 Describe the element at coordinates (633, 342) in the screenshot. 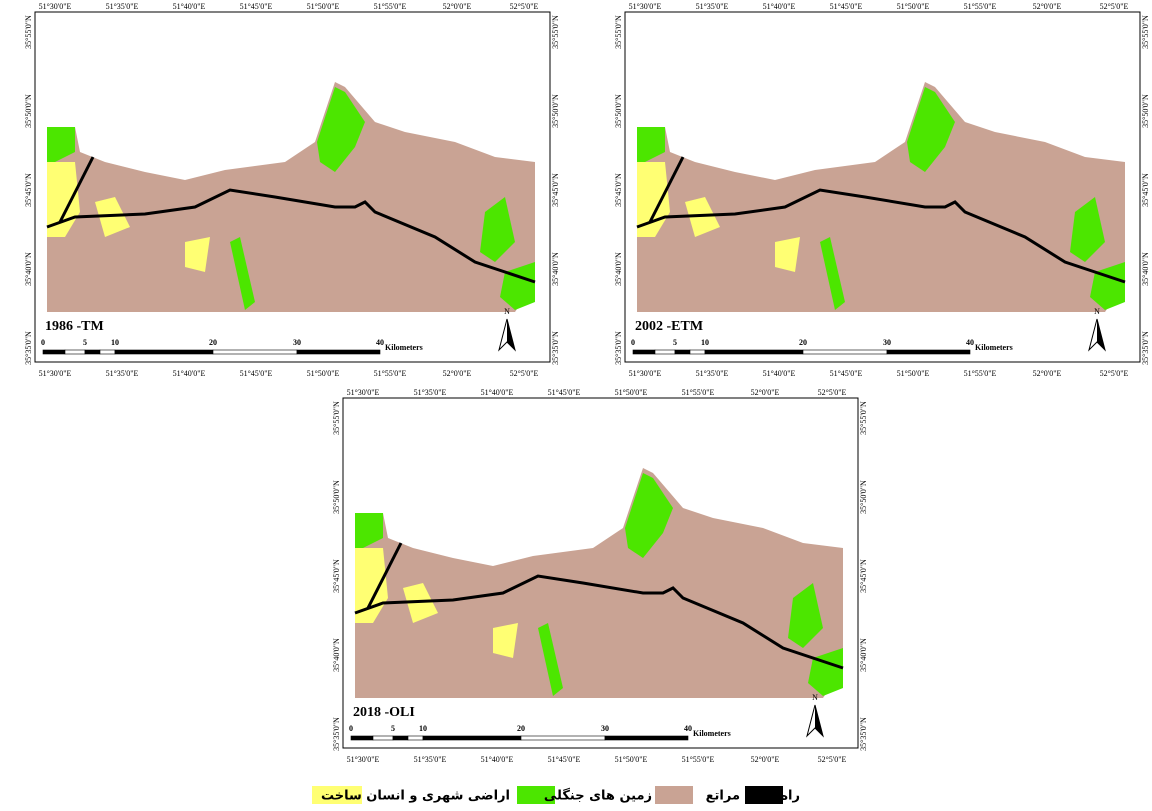

I see `scale-label: 0` at that location.